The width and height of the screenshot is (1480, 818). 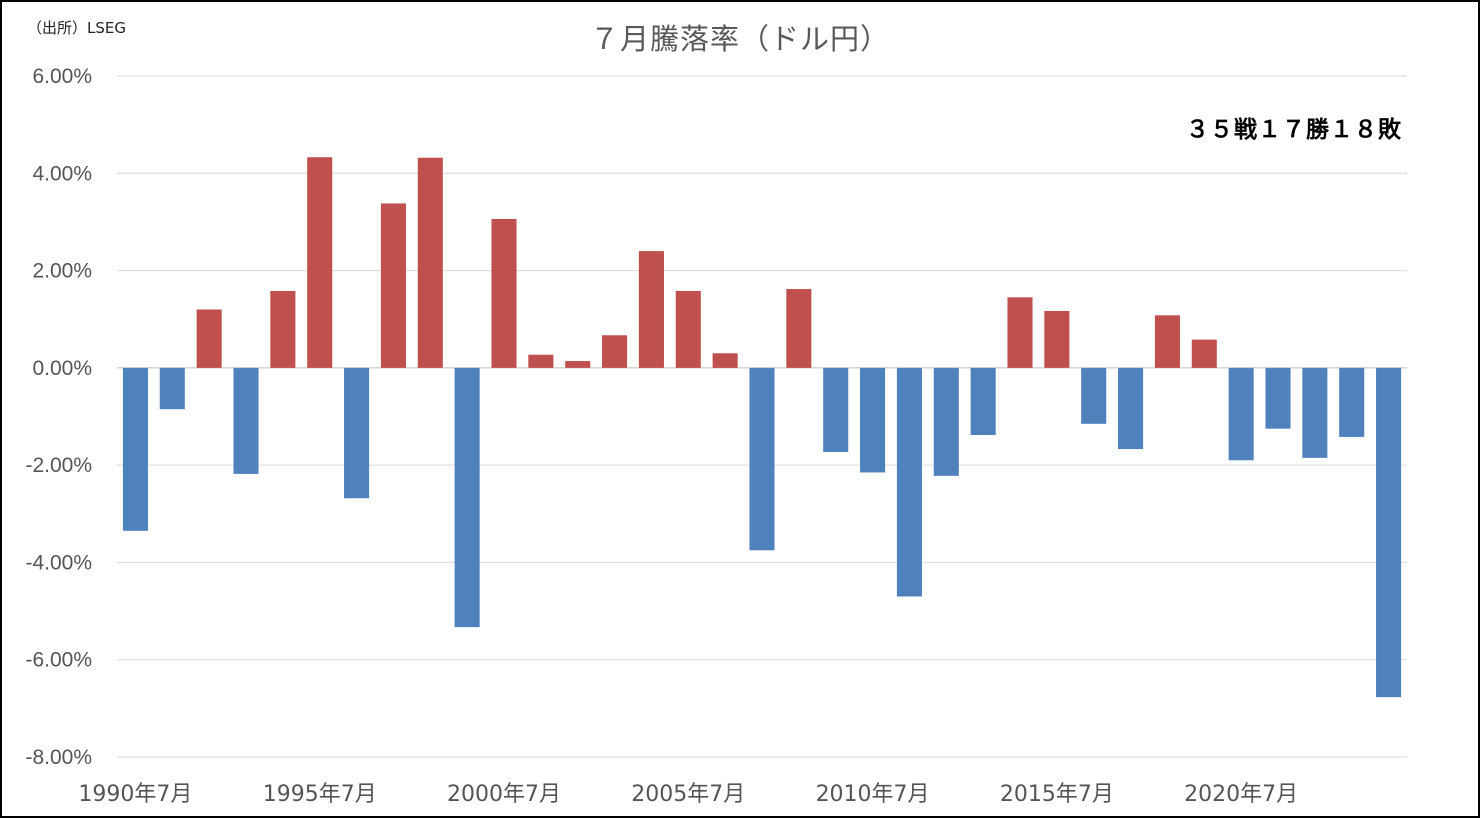 What do you see at coordinates (1057, 339) in the screenshot?
I see `bar-2015年7月` at bounding box center [1057, 339].